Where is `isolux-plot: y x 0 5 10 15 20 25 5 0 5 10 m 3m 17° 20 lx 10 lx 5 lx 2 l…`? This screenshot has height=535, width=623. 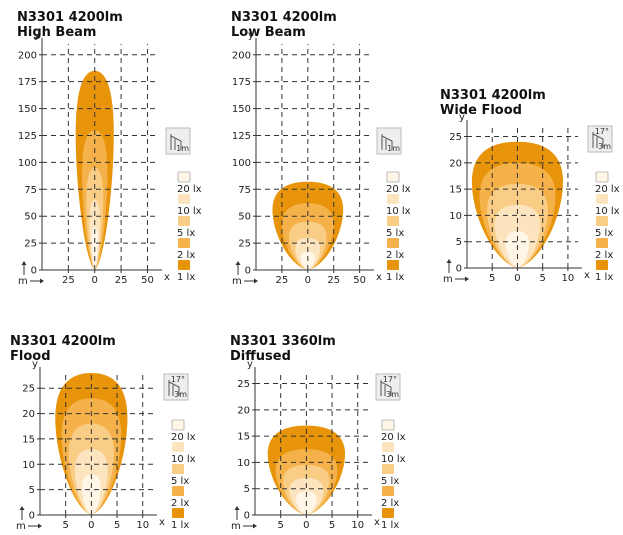
isolux-plot: y x 0 5 10 15 20 25 5 0 5 10 m 3m 17° 20 lx 10 lx 5 lx 2 l… is located at coordinates (106, 445).